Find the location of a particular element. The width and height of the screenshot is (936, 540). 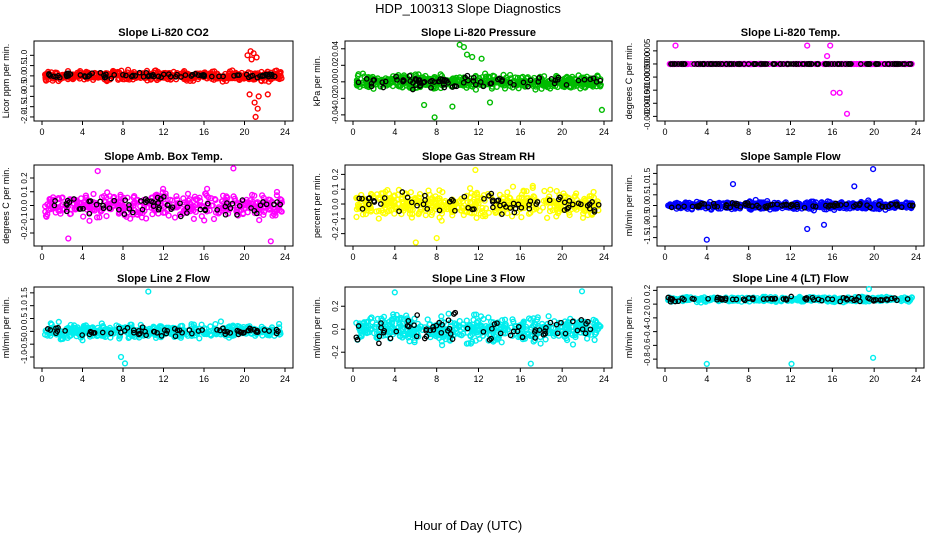

panel-2-ytick-label: -0.02 is located at coordinates (335, 98).